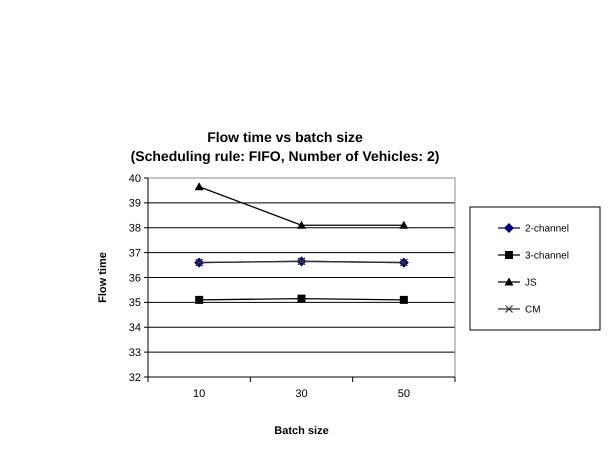  I want to click on x-tick-label: 50, so click(404, 394).